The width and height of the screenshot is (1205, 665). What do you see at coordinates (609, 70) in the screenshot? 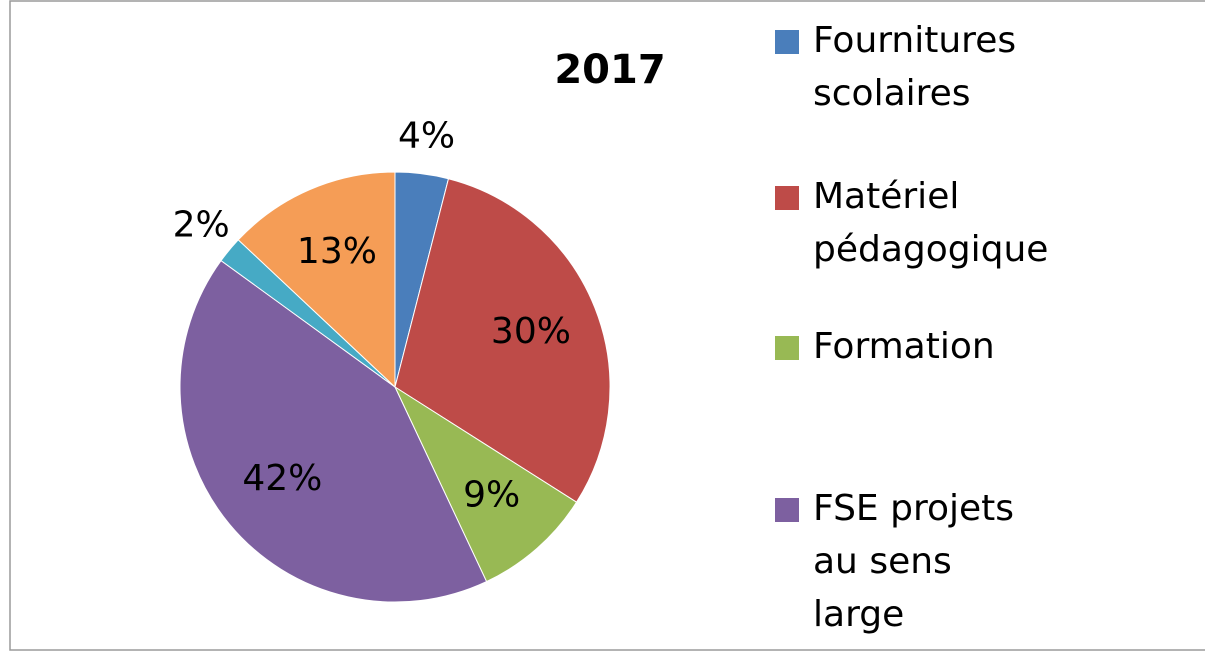
I see `chart-title: 2017` at bounding box center [609, 70].